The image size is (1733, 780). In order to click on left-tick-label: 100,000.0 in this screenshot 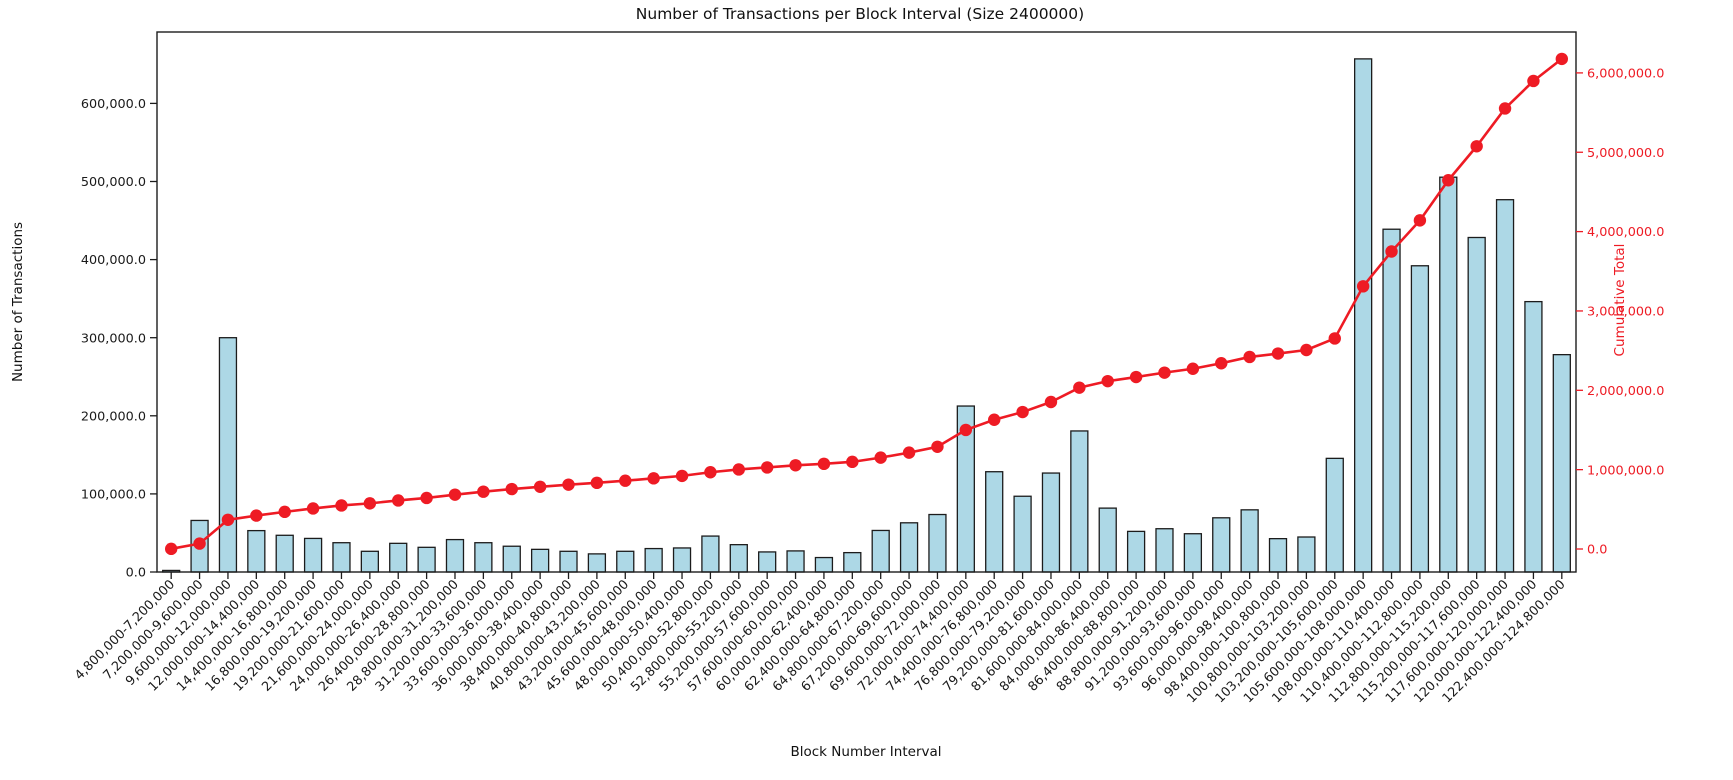, I will do `click(113, 495)`.